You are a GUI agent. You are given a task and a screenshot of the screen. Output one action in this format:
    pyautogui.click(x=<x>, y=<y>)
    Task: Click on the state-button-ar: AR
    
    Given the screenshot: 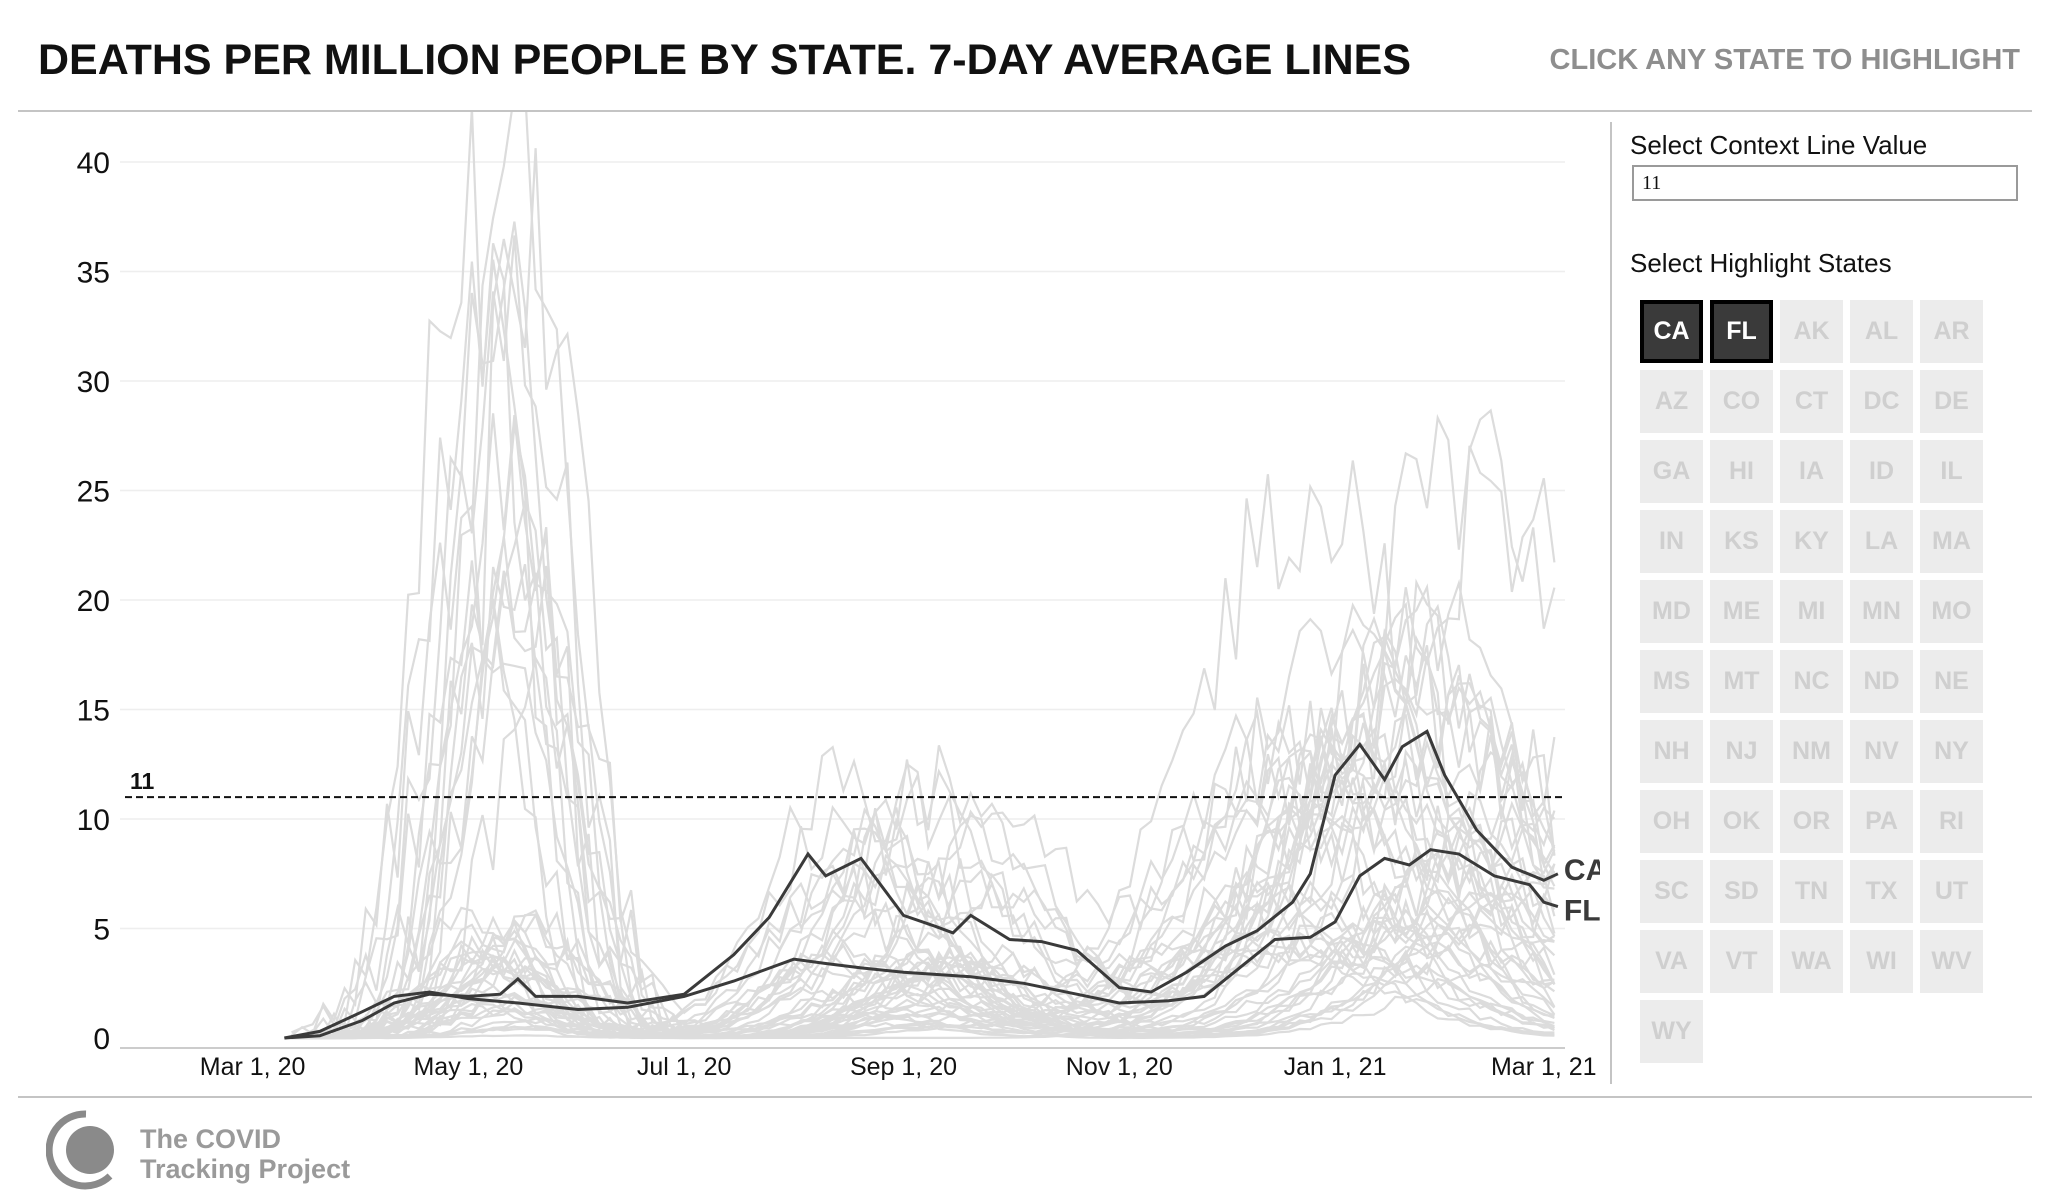 What is the action you would take?
    pyautogui.click(x=1951, y=331)
    